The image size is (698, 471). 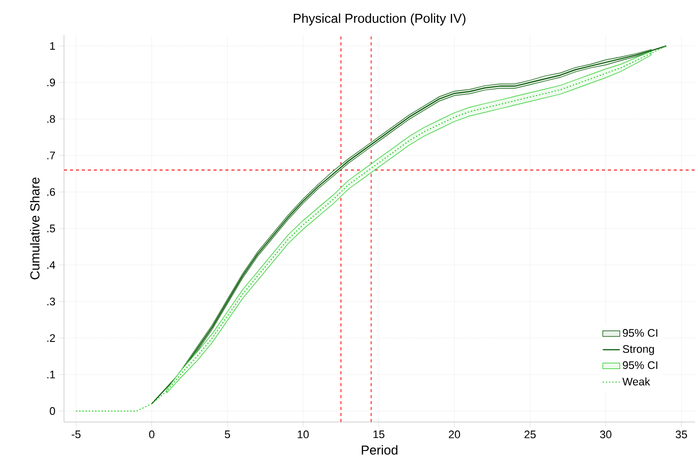 What do you see at coordinates (151, 434) in the screenshot?
I see `x-tick-label: 0` at bounding box center [151, 434].